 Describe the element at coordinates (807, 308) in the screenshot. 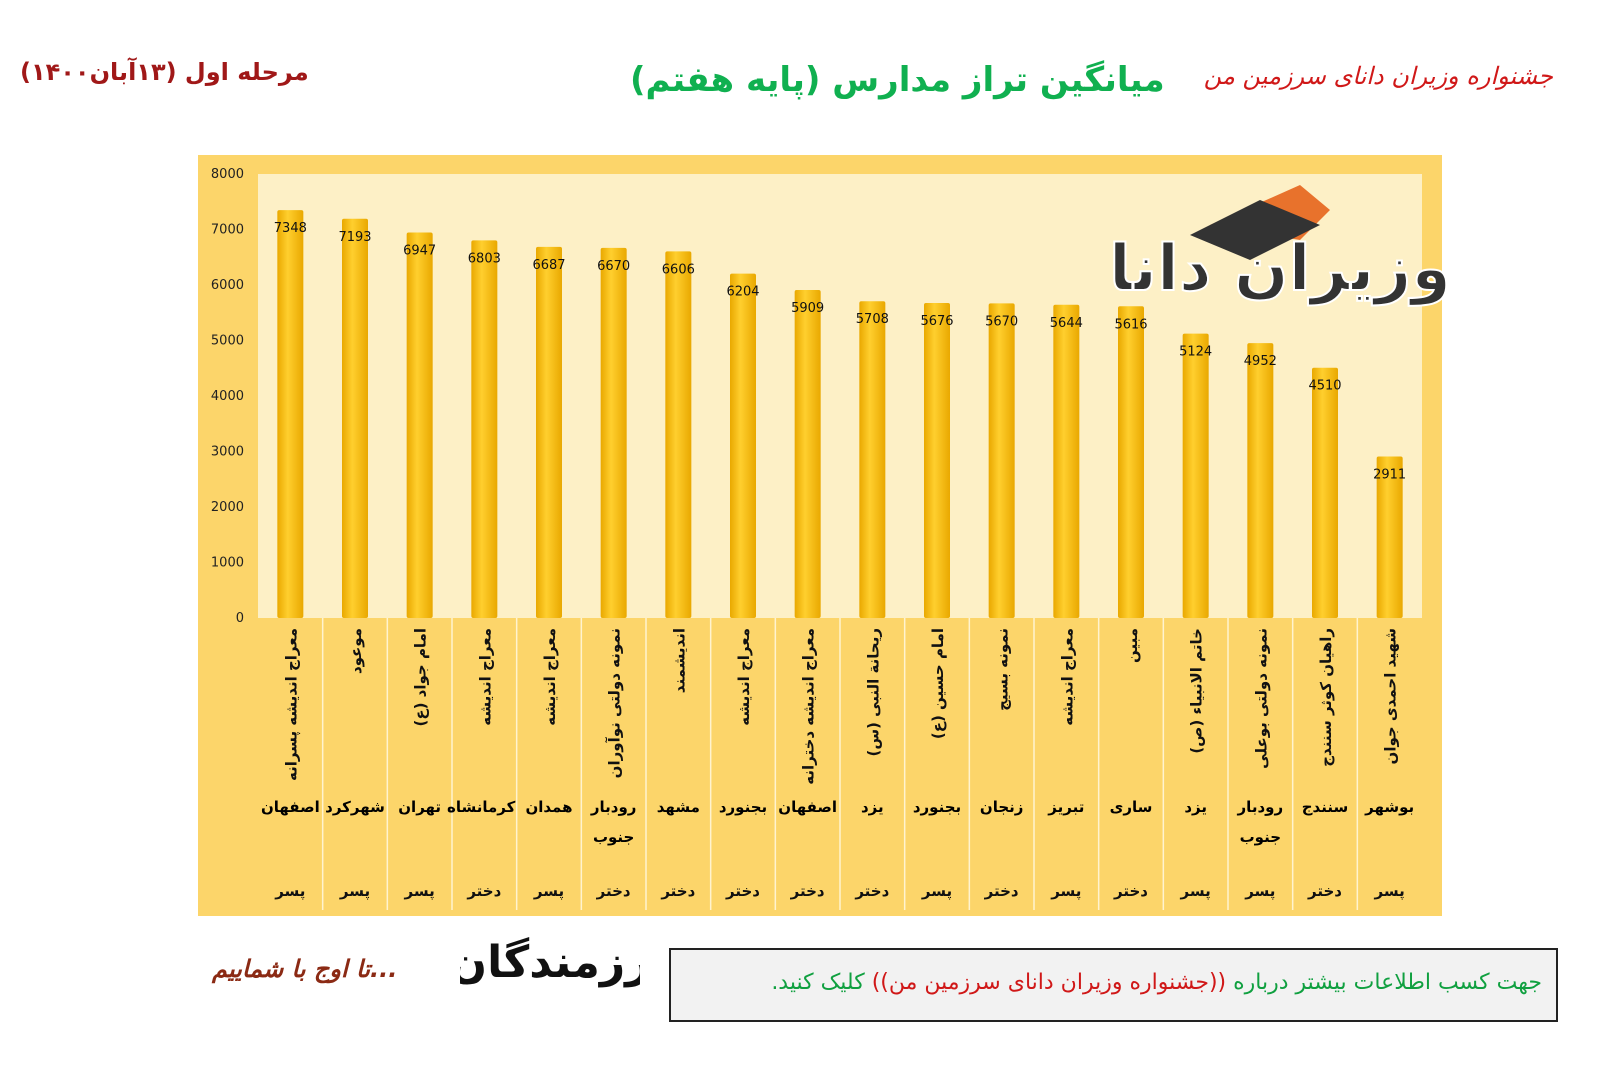

I see `value-label: 5909` at that location.